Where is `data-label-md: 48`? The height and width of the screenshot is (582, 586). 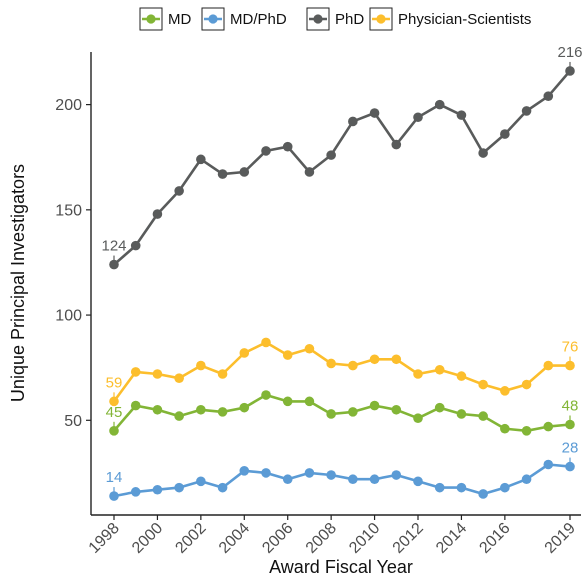 data-label-md: 48 is located at coordinates (570, 406).